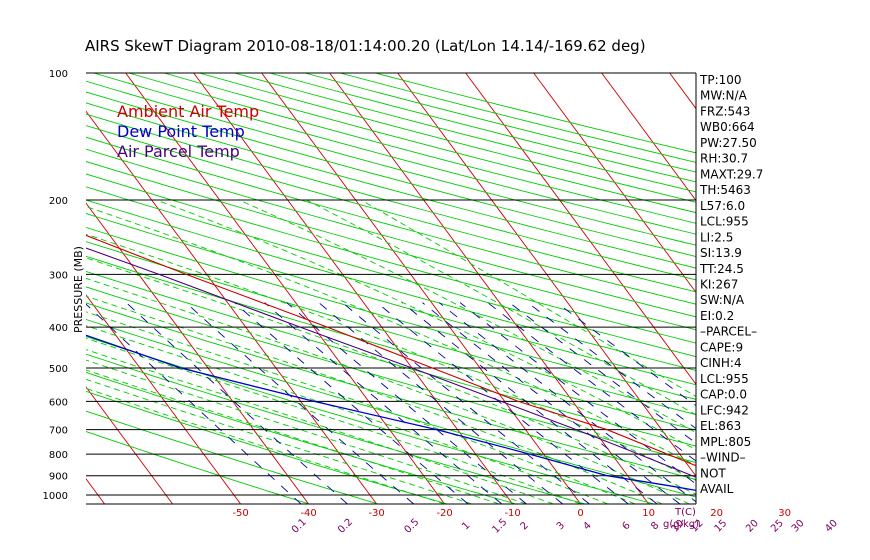  What do you see at coordinates (716, 513) in the screenshot?
I see `bottom-temp-tick-label: 20` at bounding box center [716, 513].